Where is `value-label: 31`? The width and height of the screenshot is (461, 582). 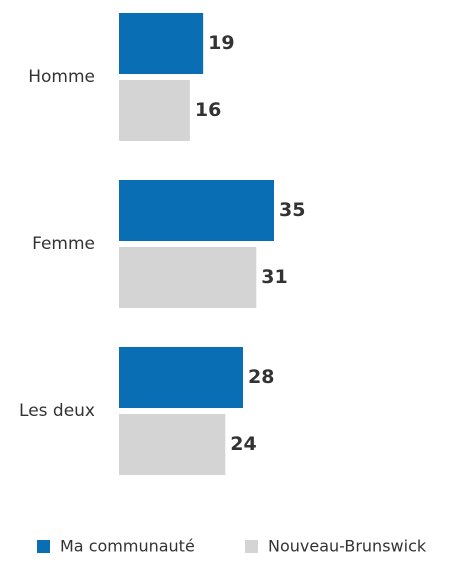 value-label: 31 is located at coordinates (274, 277).